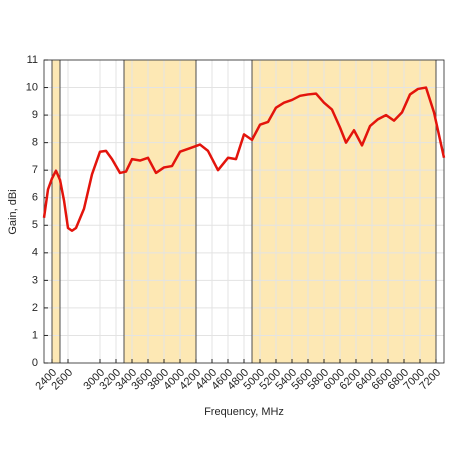  I want to click on y-axis-label: Gain, dBi, so click(13, 211).